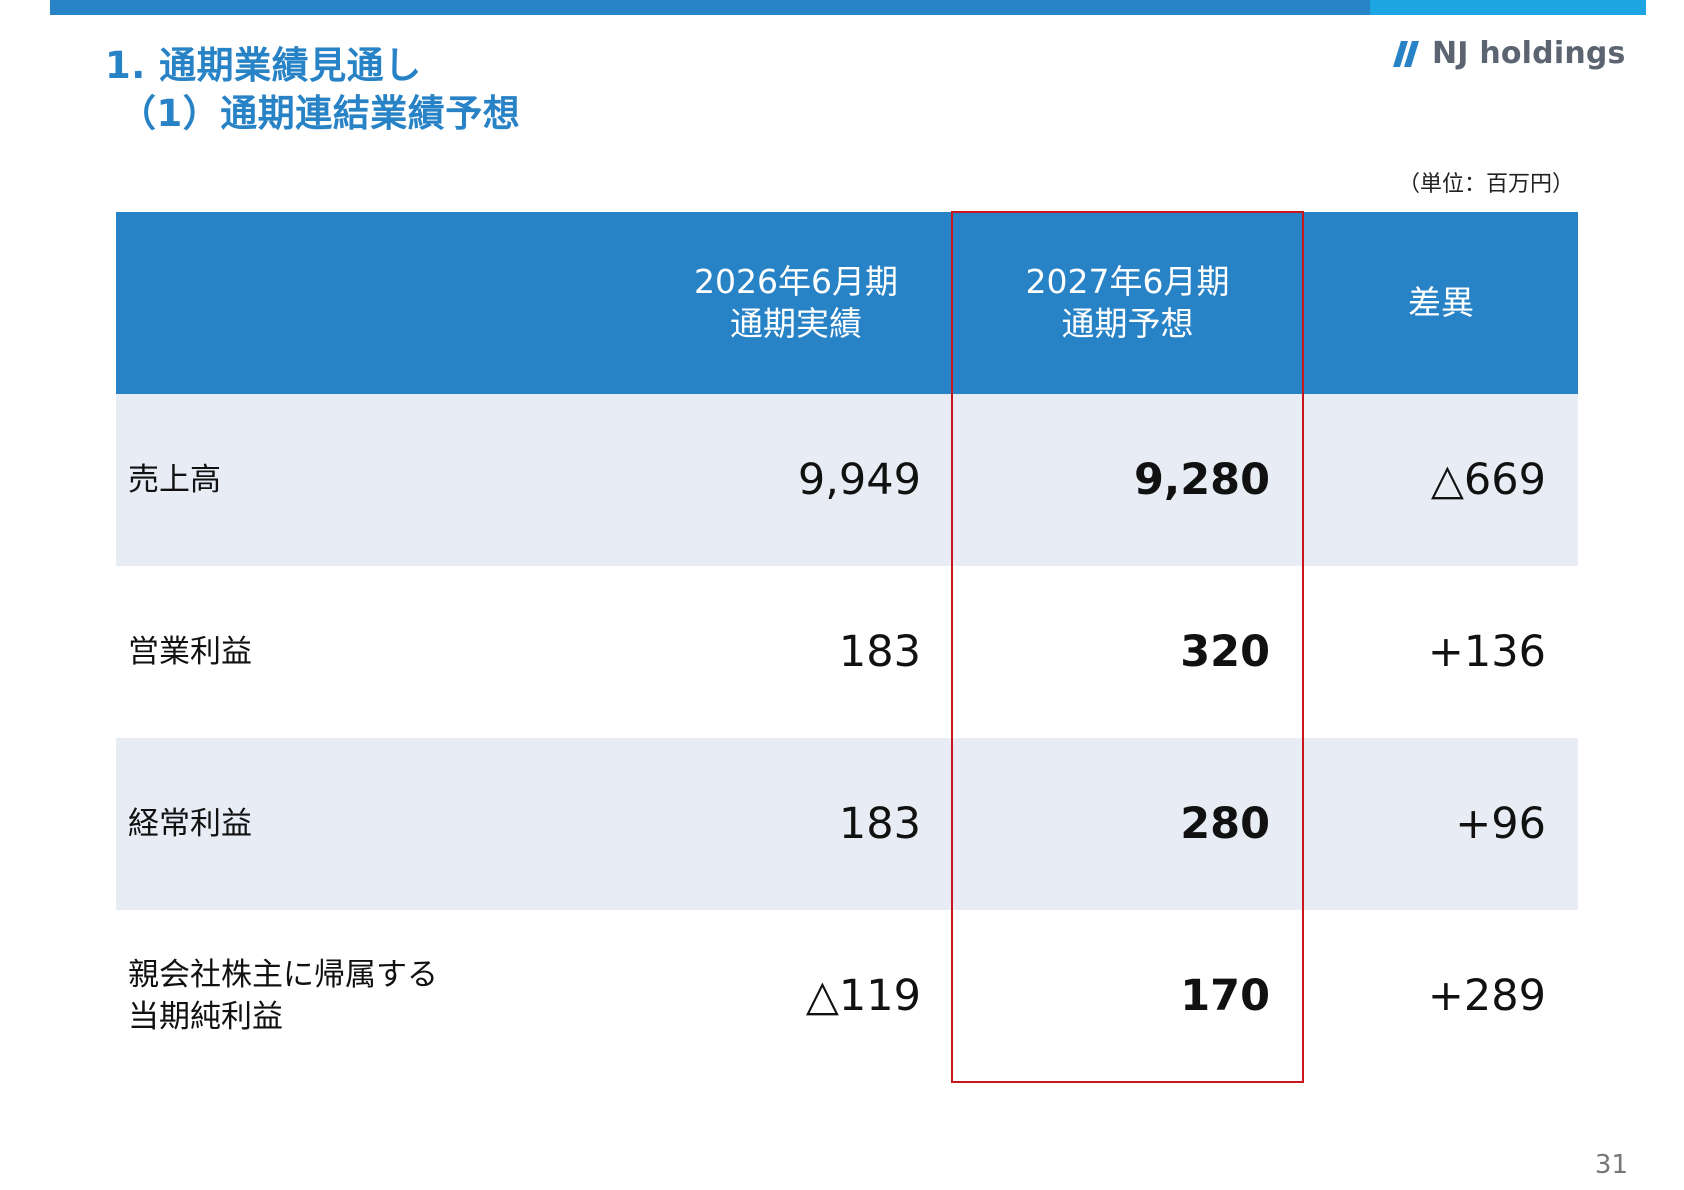  Describe the element at coordinates (1127, 303) in the screenshot. I see `header-fy2027: 2027年6月期 通期予想` at that location.